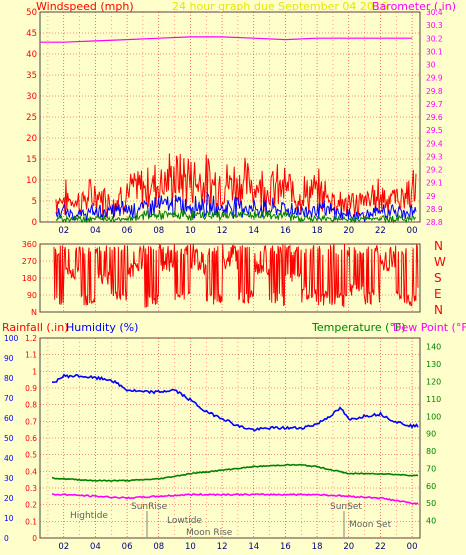 The height and width of the screenshot is (555, 466). Describe the element at coordinates (358, 327) in the screenshot. I see `temperature-axis-label: Temperature (°F)` at that location.